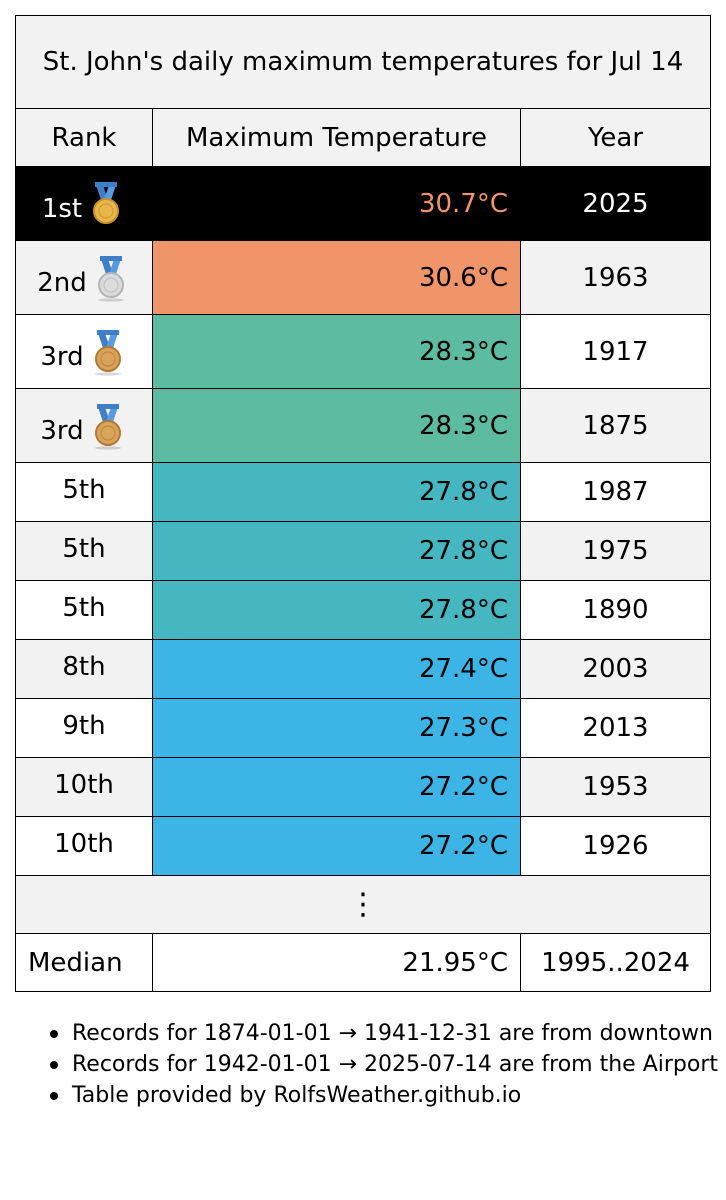 The image size is (726, 1200). I want to click on table-row: 3rd 28.3°C 1917, so click(363, 351).